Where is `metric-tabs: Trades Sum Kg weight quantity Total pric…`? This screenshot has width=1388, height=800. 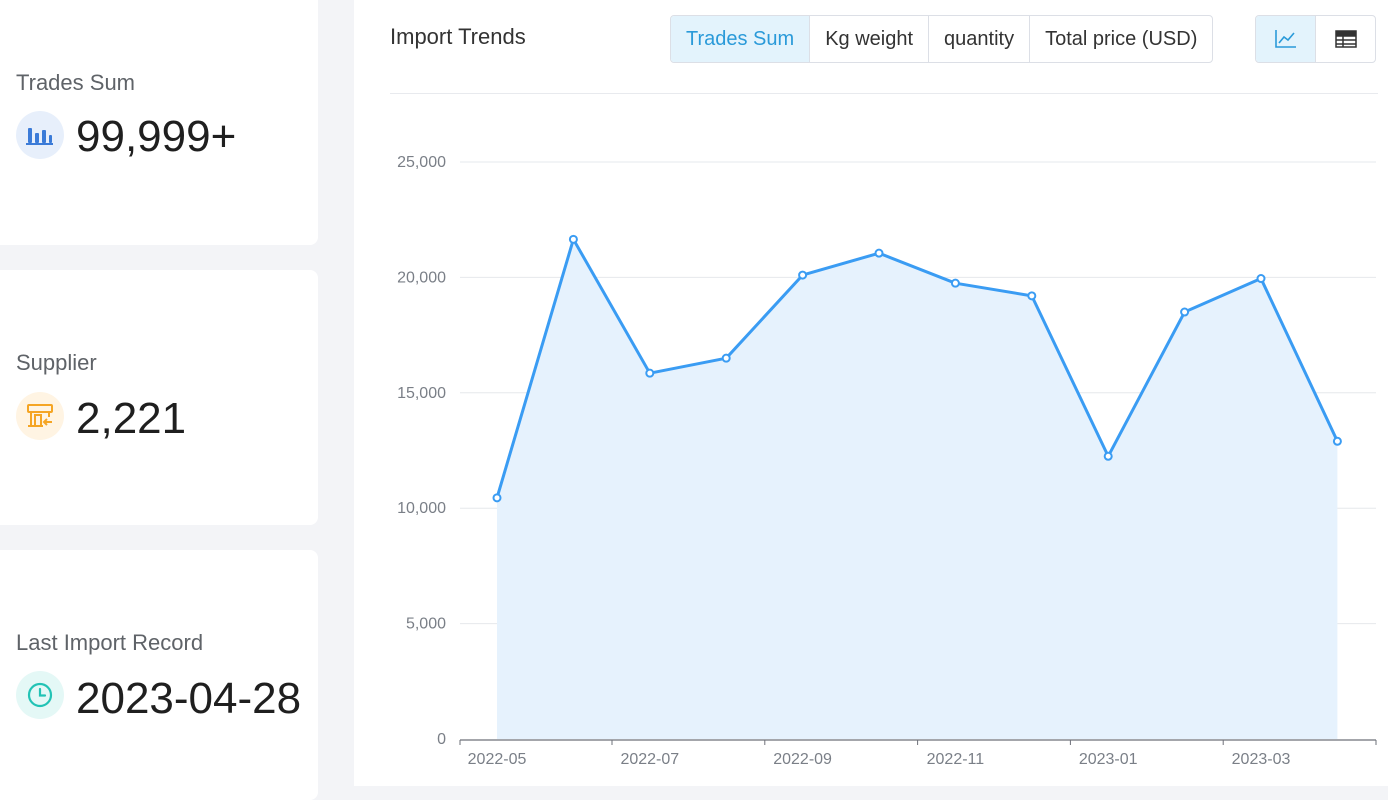
metric-tabs: Trades Sum Kg weight quantity Total pric… is located at coordinates (942, 39).